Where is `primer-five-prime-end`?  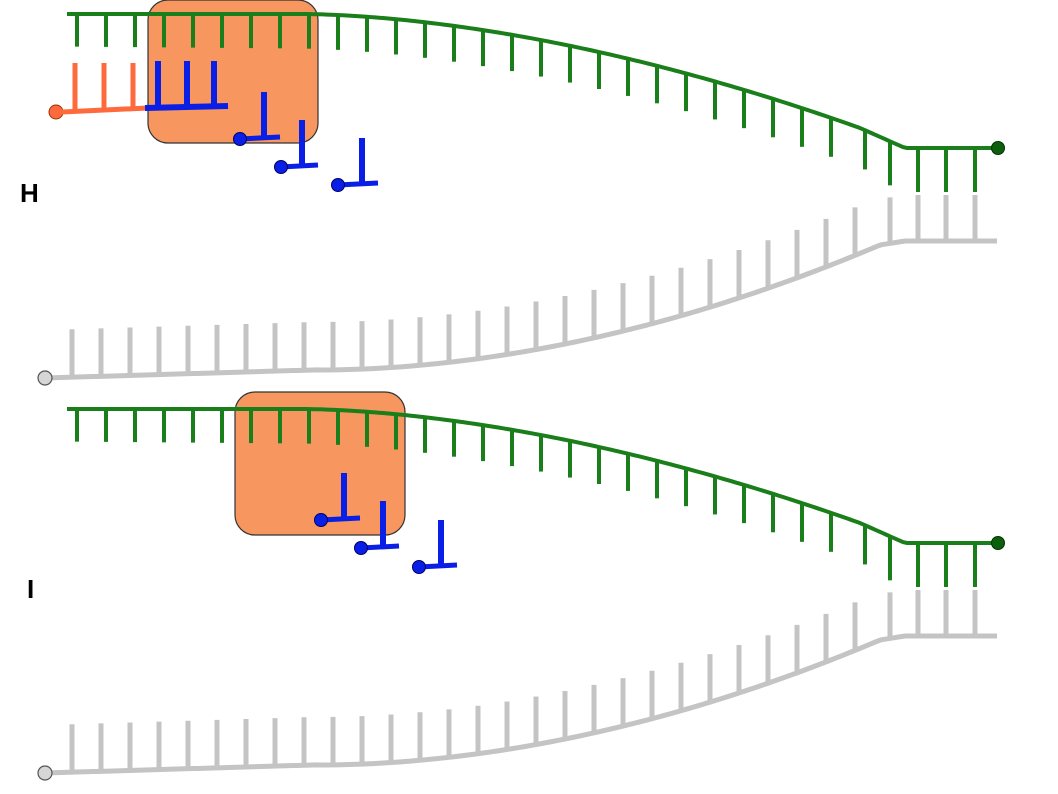
primer-five-prime-end is located at coordinates (56, 112).